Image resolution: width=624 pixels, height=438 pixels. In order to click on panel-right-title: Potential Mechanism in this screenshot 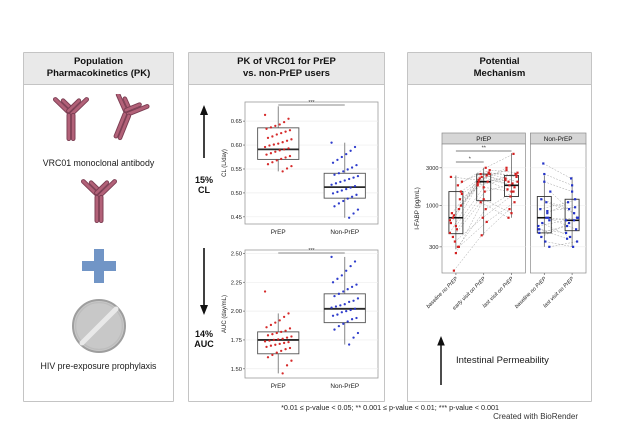, I will do `click(499, 69)`.